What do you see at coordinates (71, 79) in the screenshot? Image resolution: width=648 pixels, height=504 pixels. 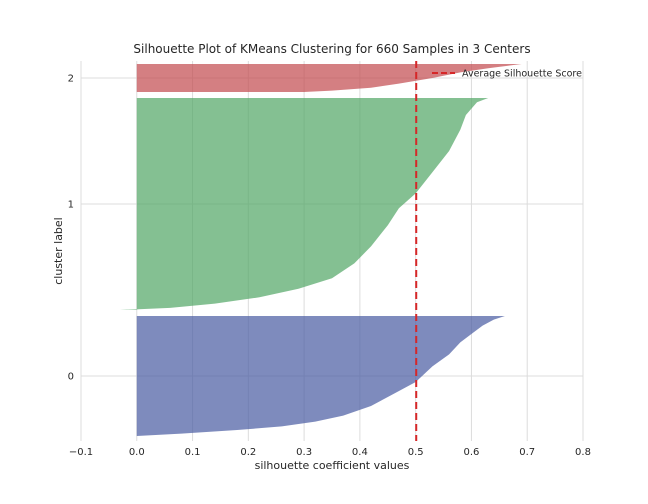 I see `y-tick-label: 2` at bounding box center [71, 79].